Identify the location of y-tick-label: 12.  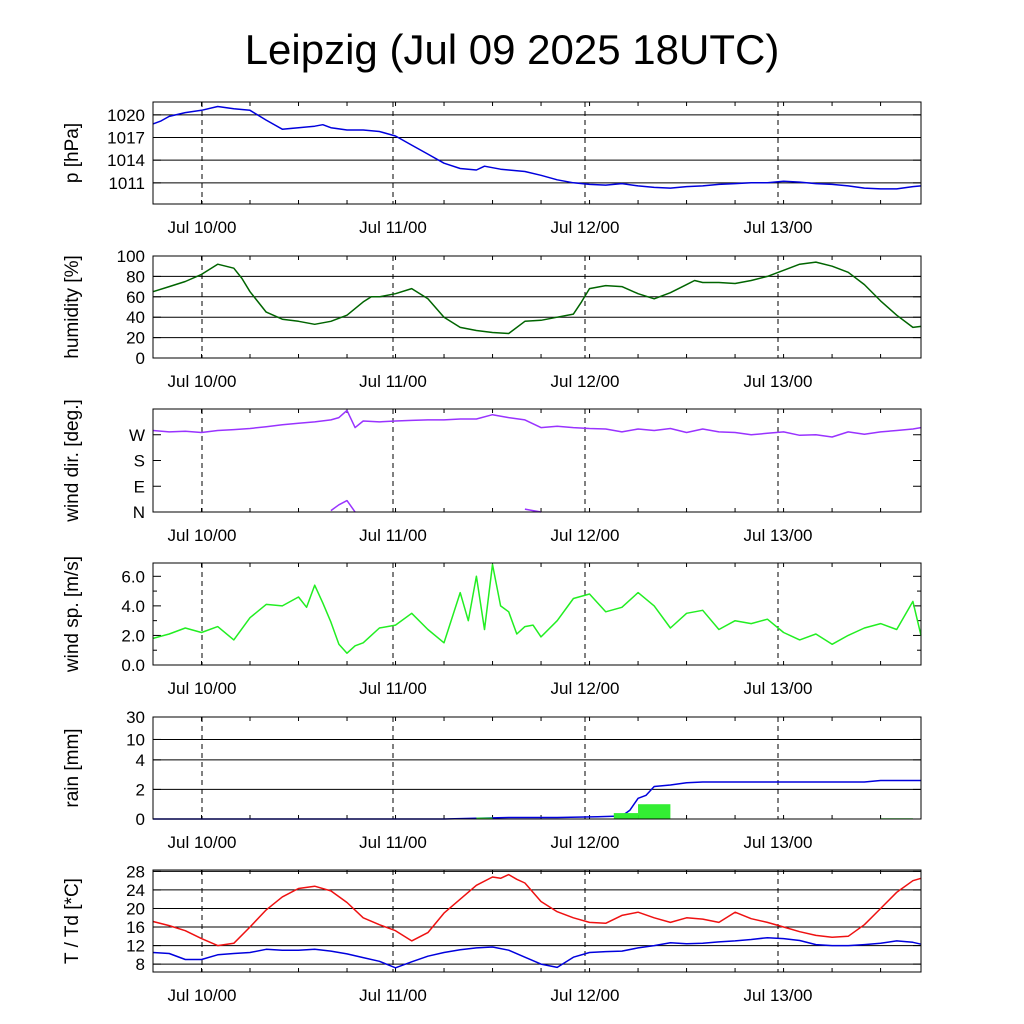
(135, 946).